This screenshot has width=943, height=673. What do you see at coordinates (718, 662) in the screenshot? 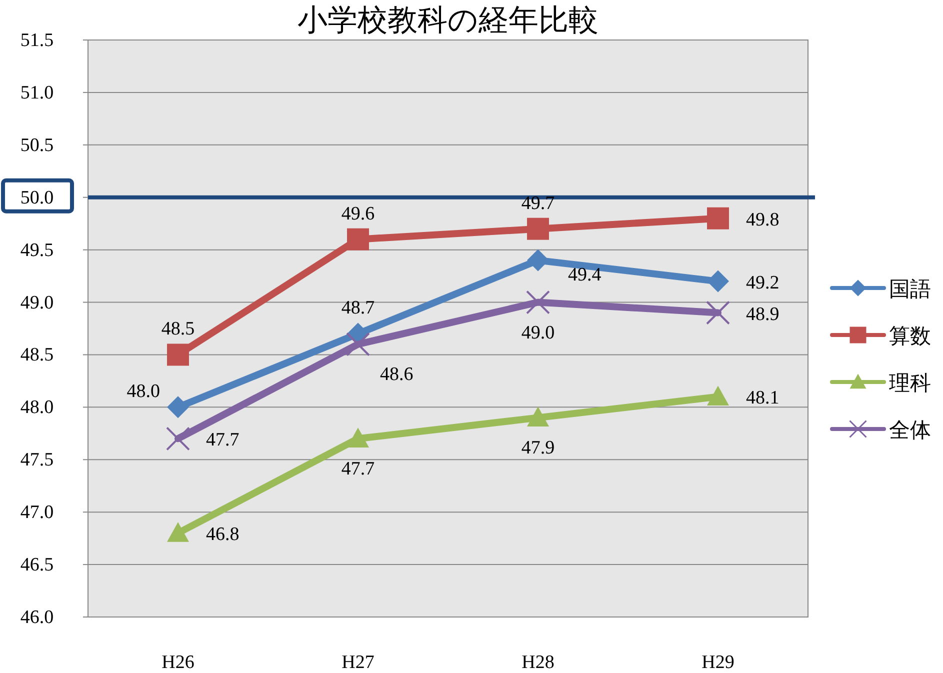
I see `x-tick-label: H29` at bounding box center [718, 662].